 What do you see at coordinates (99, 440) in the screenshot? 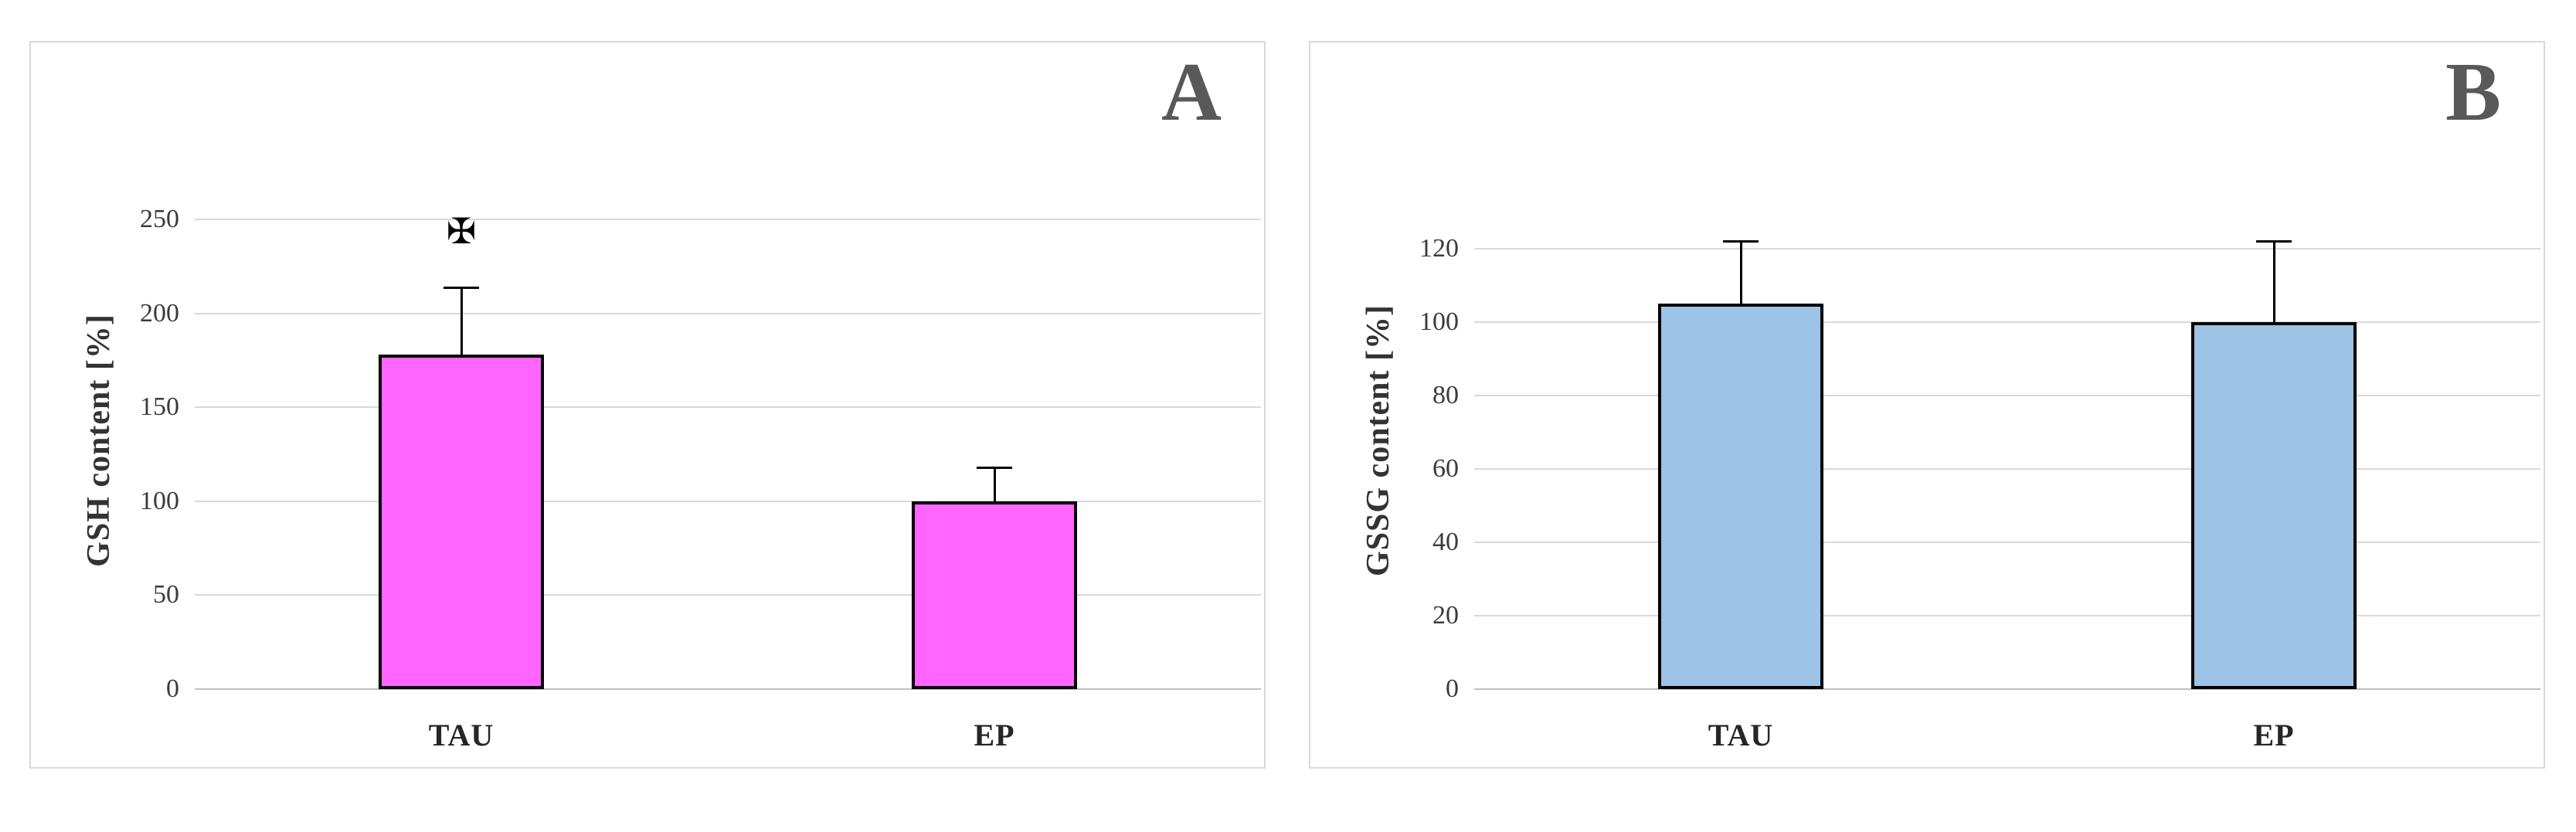
I see `y-axis-title: GSH content [%]` at bounding box center [99, 440].